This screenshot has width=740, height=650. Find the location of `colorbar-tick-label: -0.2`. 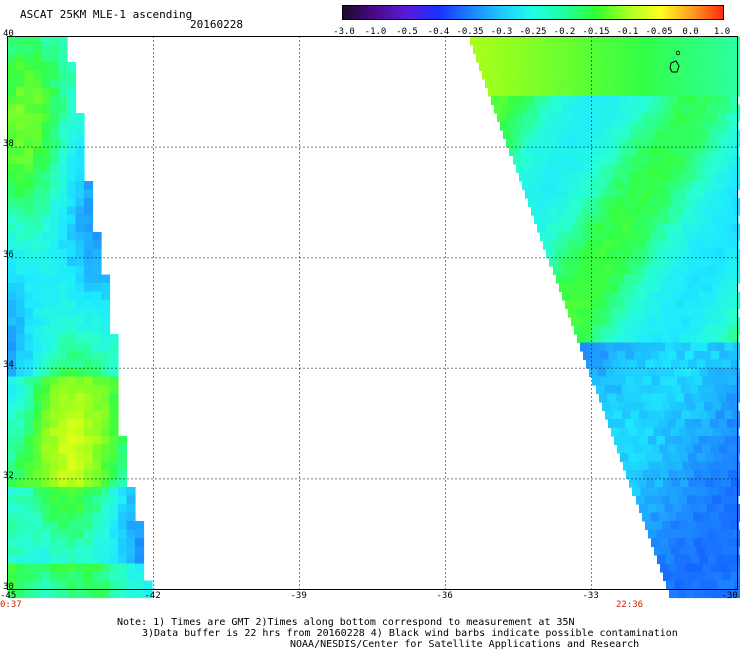

colorbar-tick-label: -0.2 is located at coordinates (564, 32).